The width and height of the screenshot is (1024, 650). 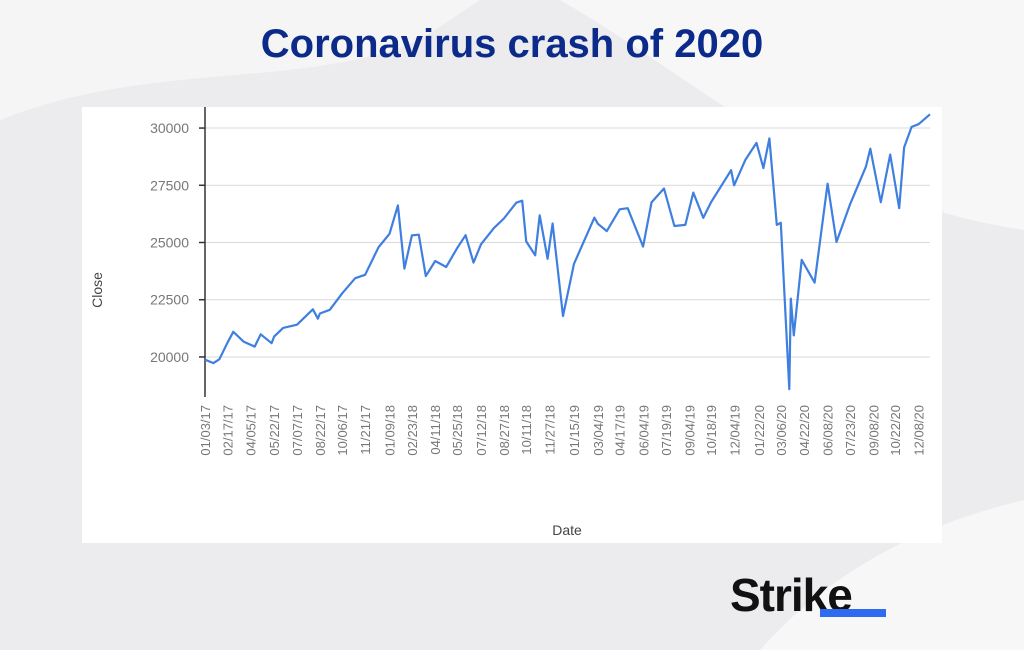 I want to click on x-tick-label: 02/23/18, so click(x=412, y=430).